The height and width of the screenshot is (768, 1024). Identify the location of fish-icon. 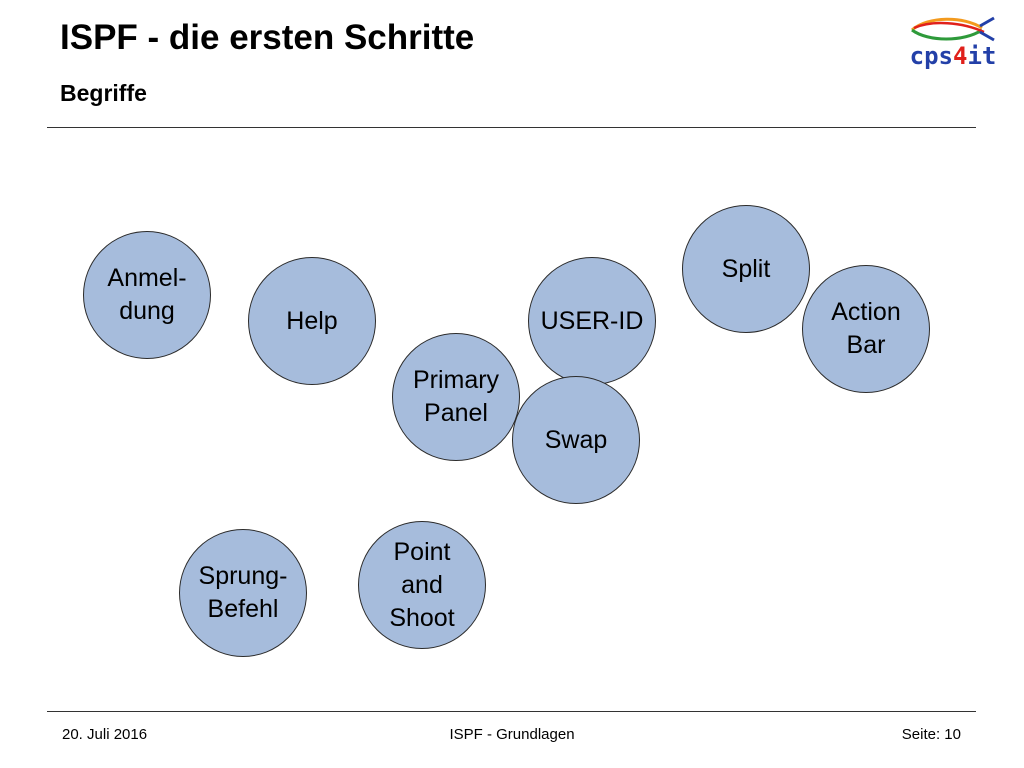
(953, 29).